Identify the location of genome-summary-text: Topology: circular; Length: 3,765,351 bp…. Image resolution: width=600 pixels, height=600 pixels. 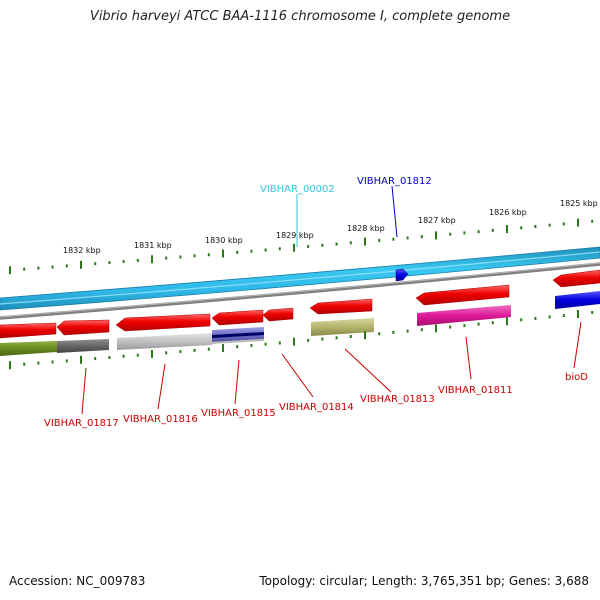
(424, 581).